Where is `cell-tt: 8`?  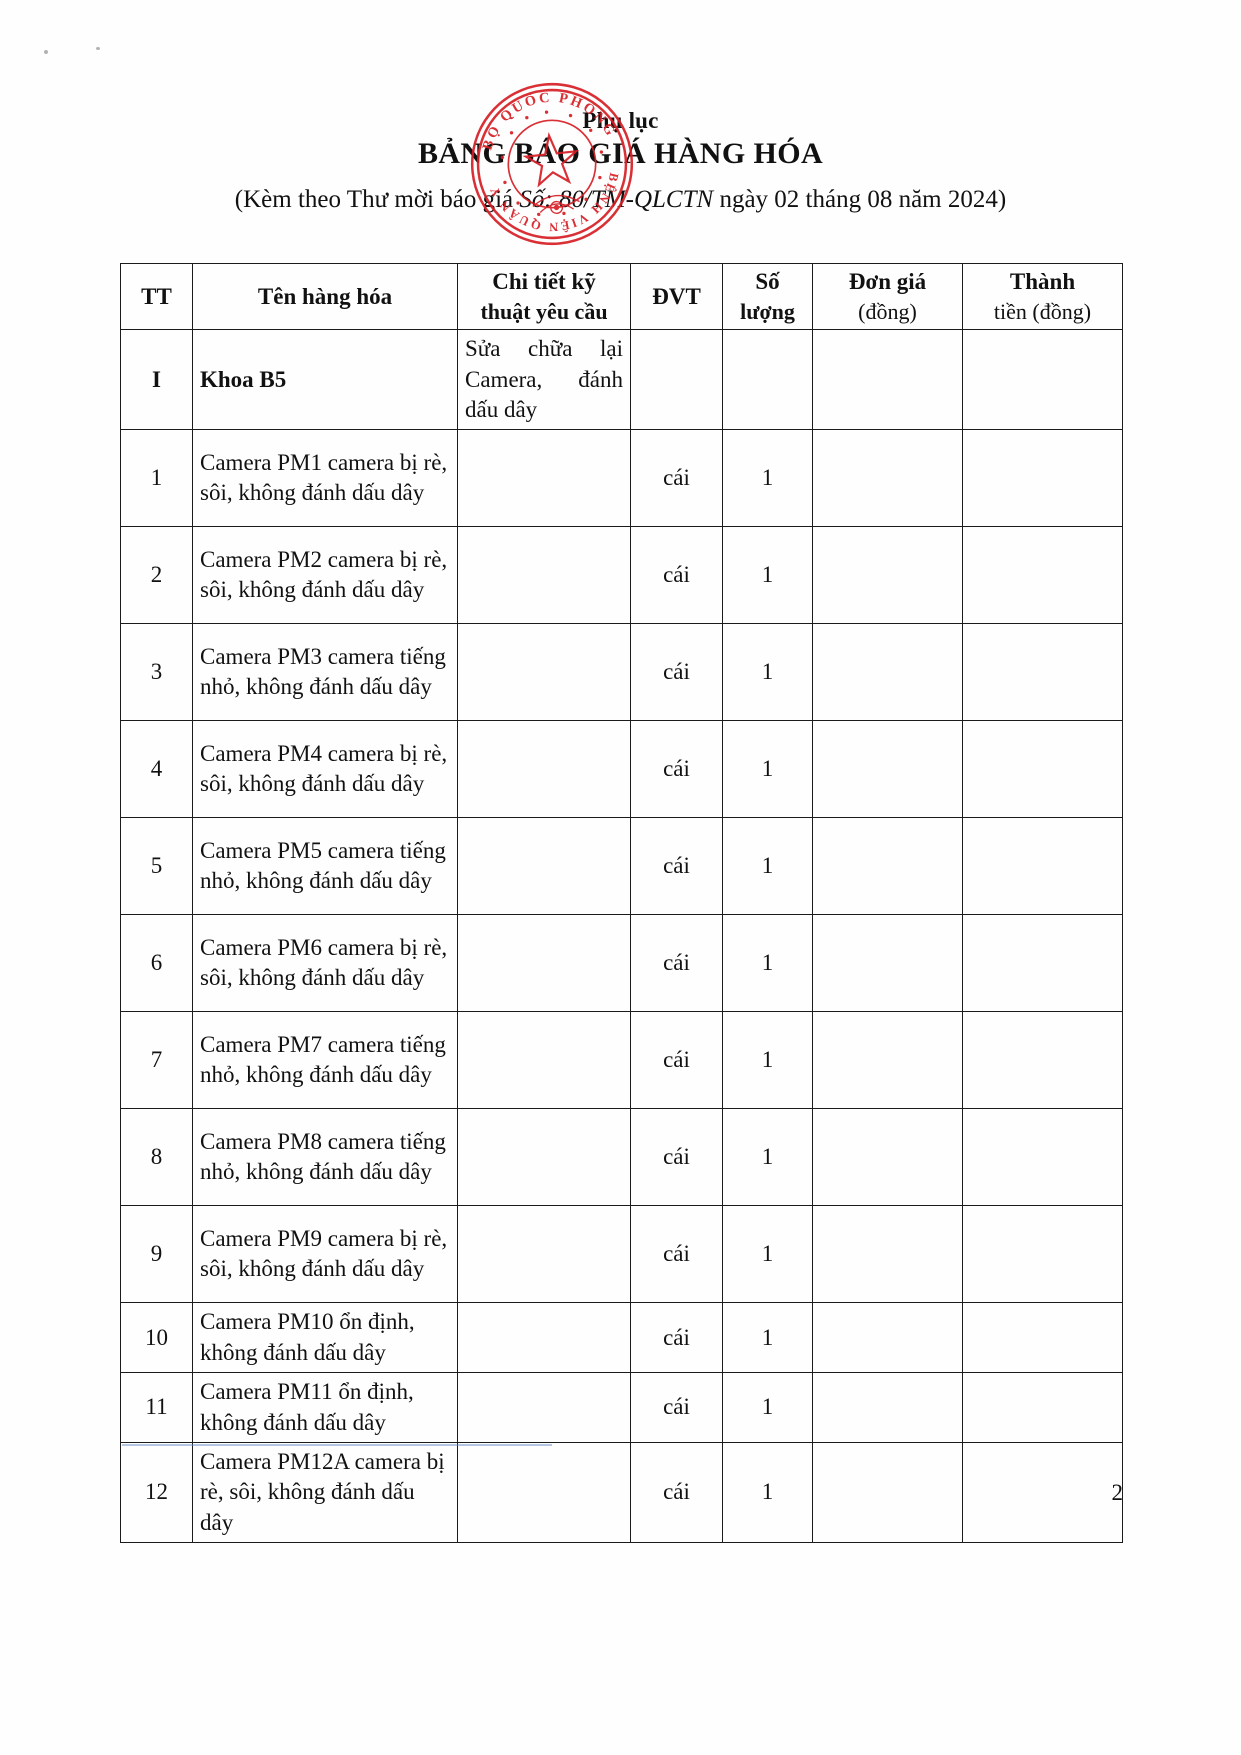
cell-tt: 8 is located at coordinates (156, 1157).